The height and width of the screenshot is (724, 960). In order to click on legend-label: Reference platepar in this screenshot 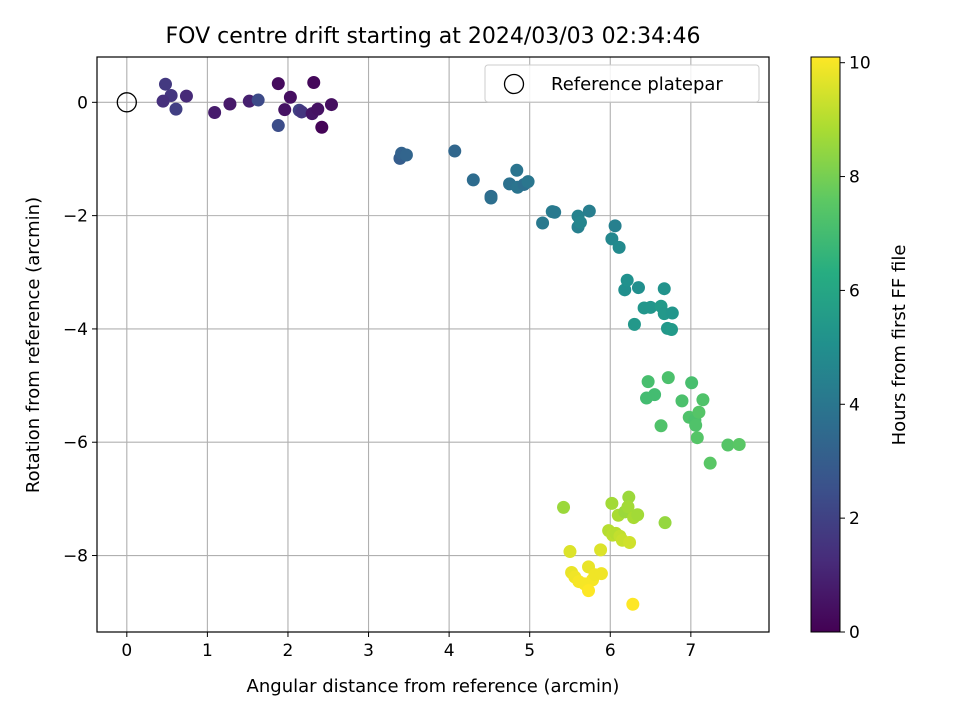, I will do `click(637, 84)`.